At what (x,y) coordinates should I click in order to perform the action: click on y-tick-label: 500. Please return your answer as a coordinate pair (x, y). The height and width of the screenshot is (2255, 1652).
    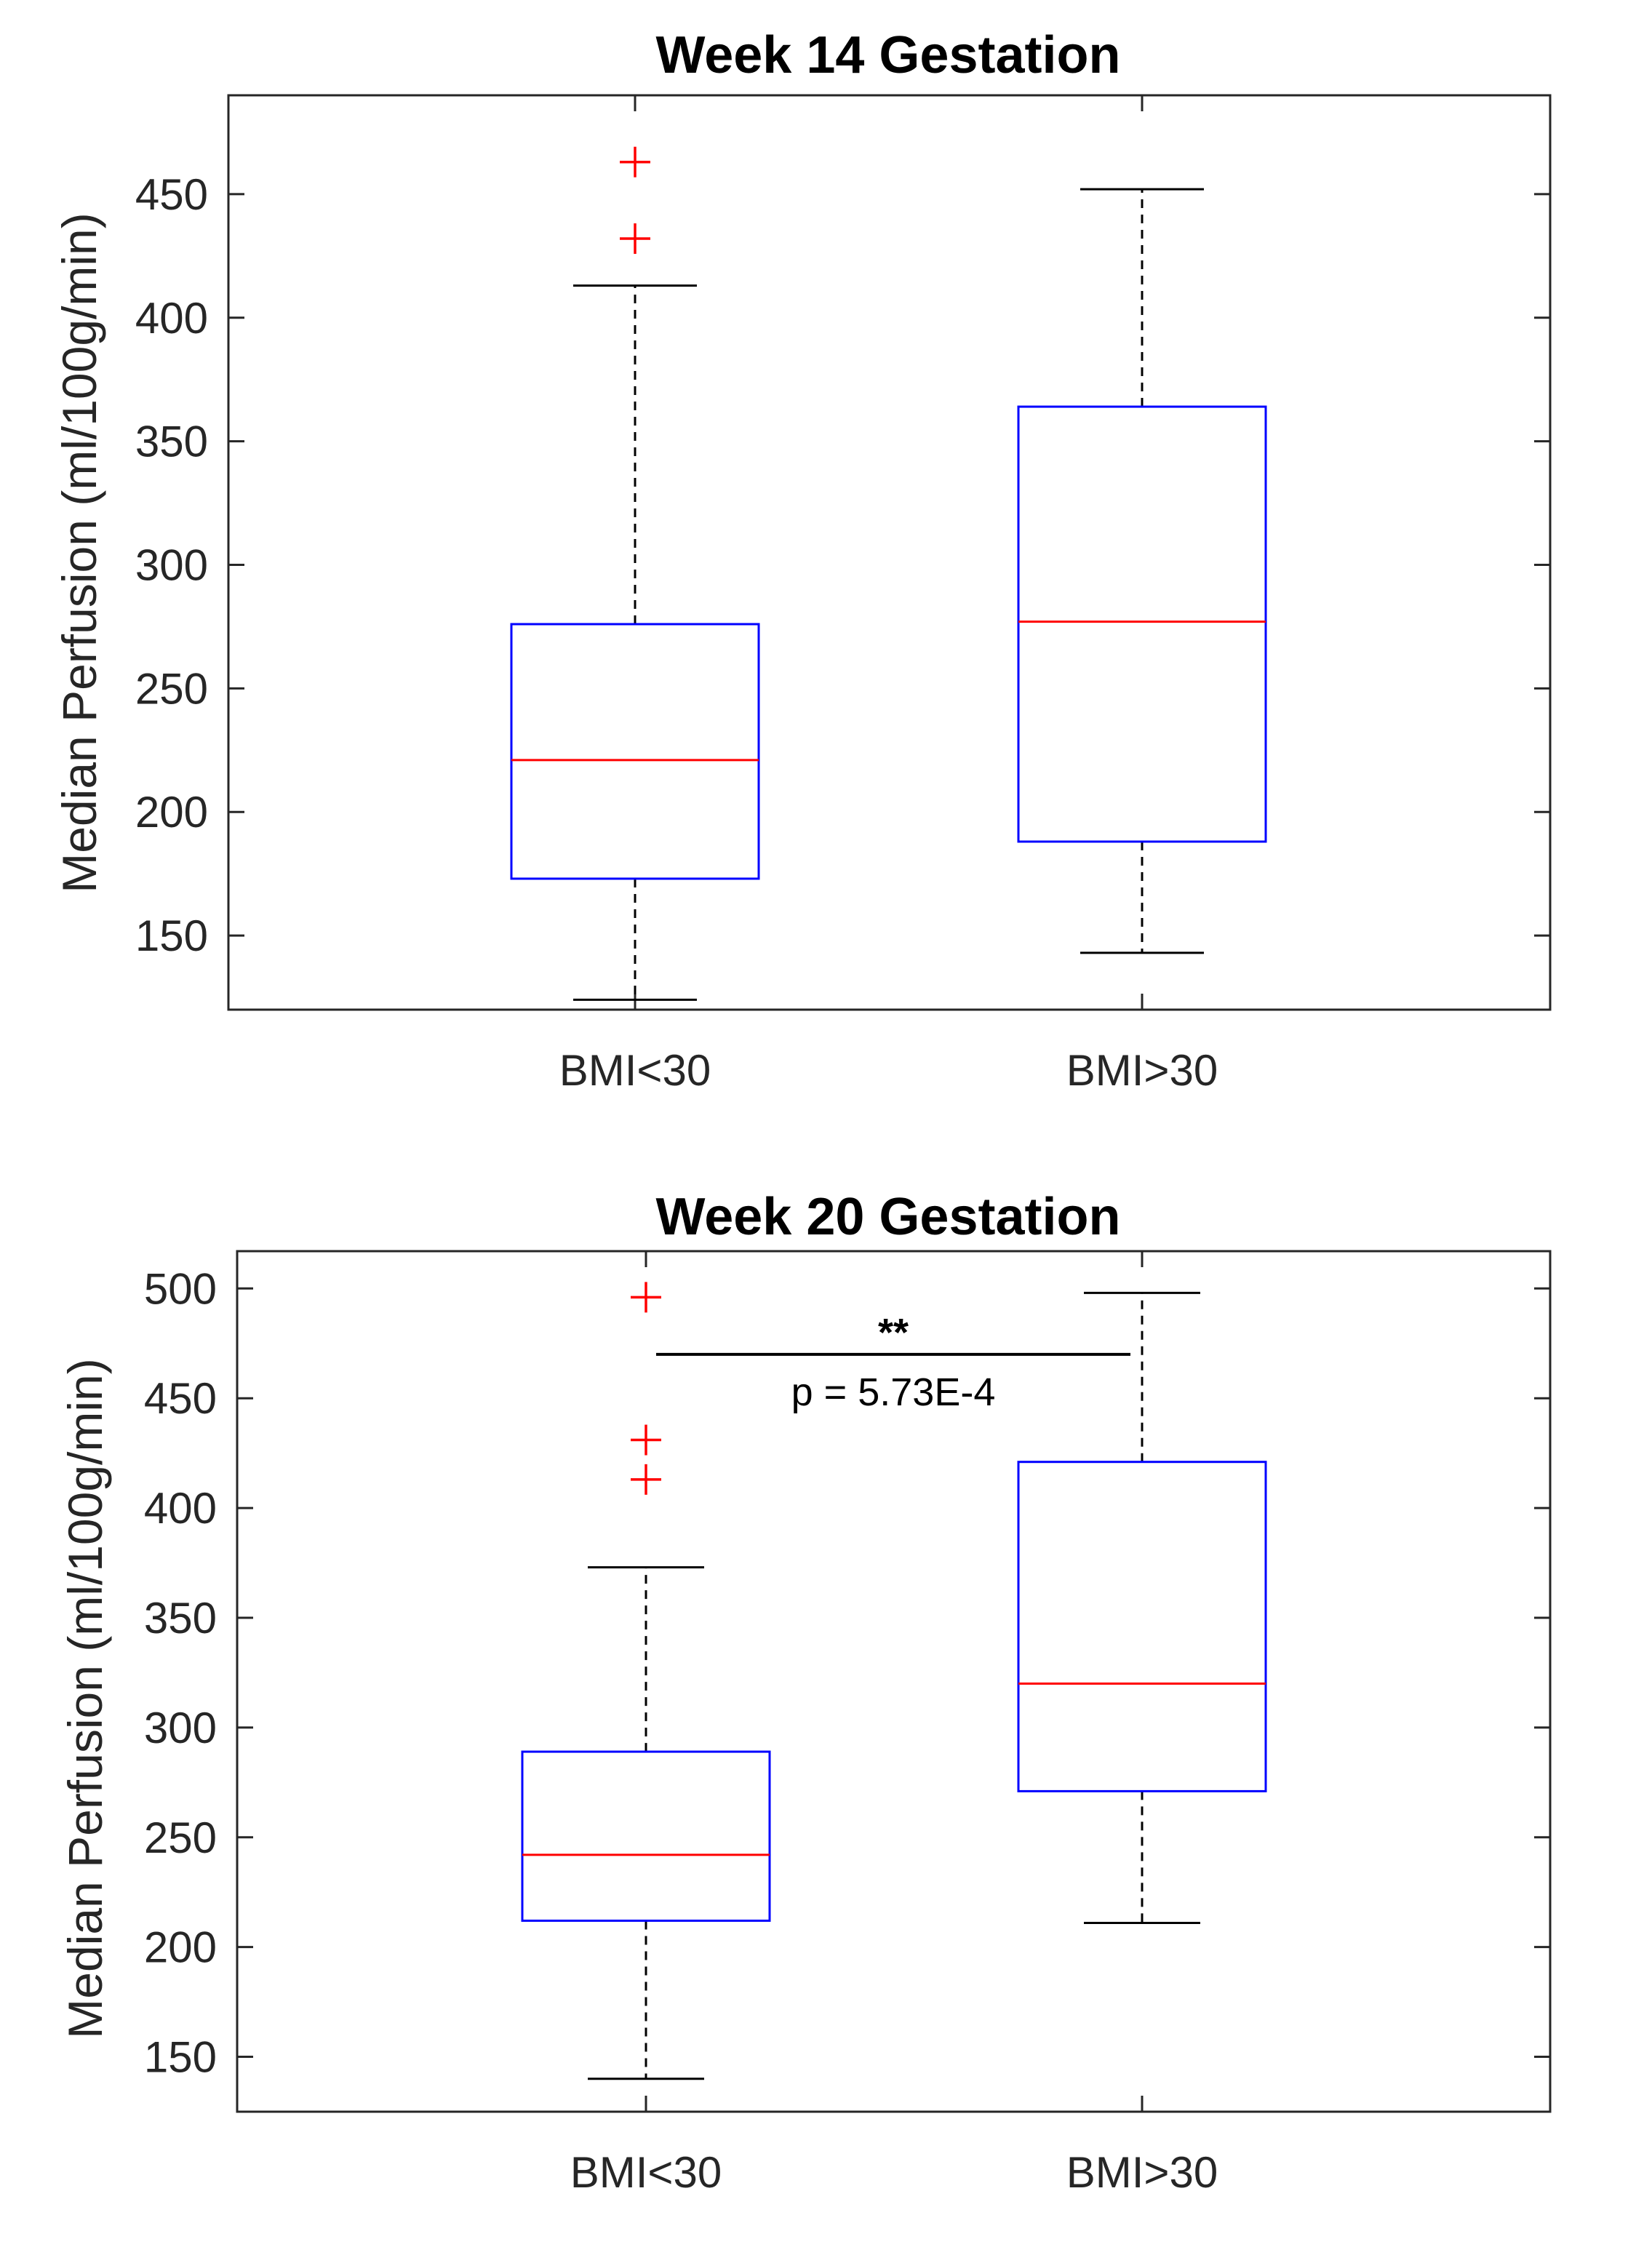
    Looking at the image, I should click on (181, 1288).